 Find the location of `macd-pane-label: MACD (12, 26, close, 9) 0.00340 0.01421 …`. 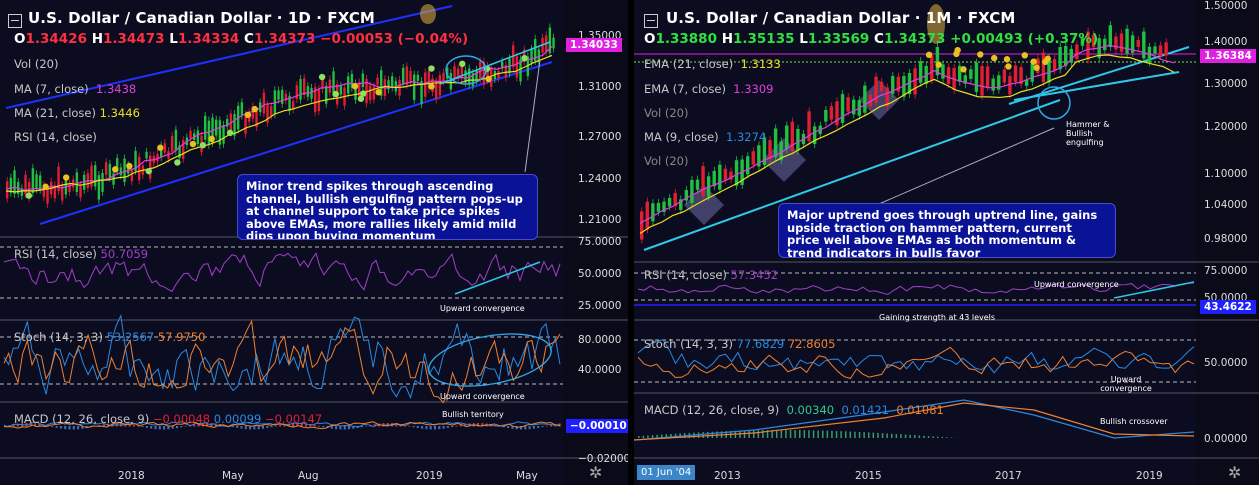

macd-pane-label: MACD (12, 26, close, 9) 0.00340 0.01421 … is located at coordinates (794, 410).